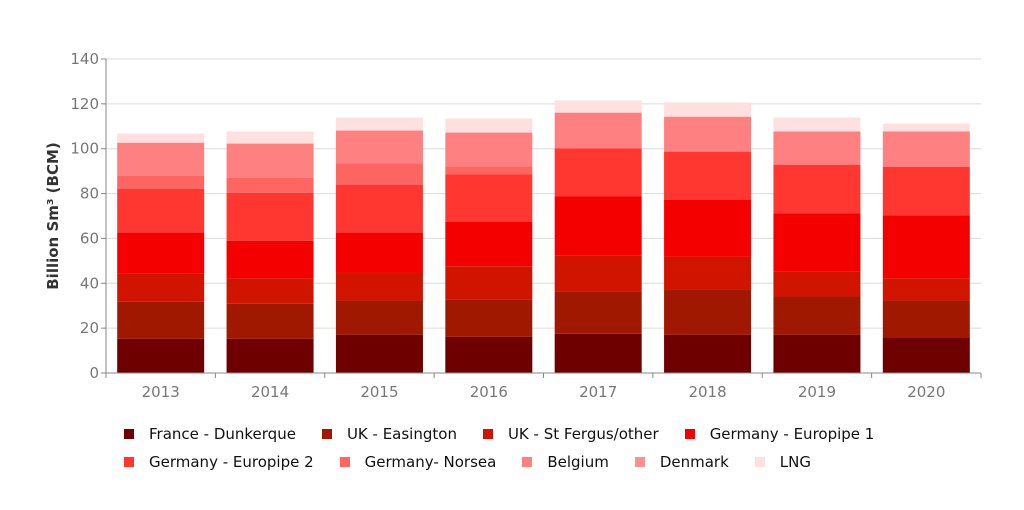 The width and height of the screenshot is (1024, 510). What do you see at coordinates (84, 59) in the screenshot?
I see `y-tick-label: 140` at bounding box center [84, 59].